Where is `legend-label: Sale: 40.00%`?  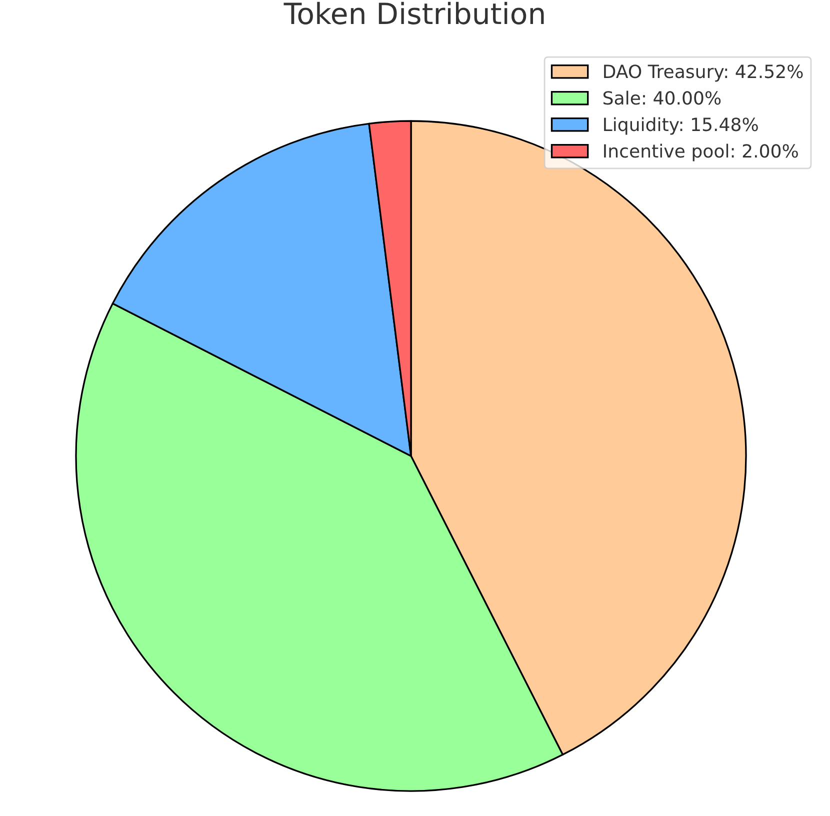
legend-label: Sale: 40.00% is located at coordinates (662, 97).